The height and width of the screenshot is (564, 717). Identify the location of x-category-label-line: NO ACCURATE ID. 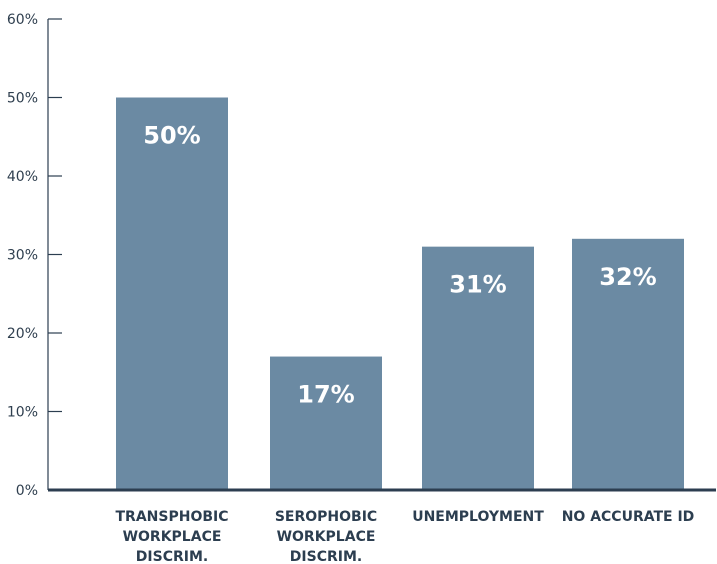
(628, 517).